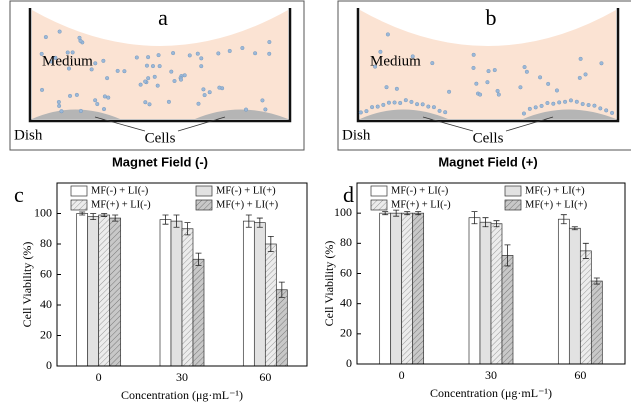 This screenshot has width=631, height=404. Describe the element at coordinates (555, 190) in the screenshot. I see `legend-label: MF(-) + LI(+)` at that location.